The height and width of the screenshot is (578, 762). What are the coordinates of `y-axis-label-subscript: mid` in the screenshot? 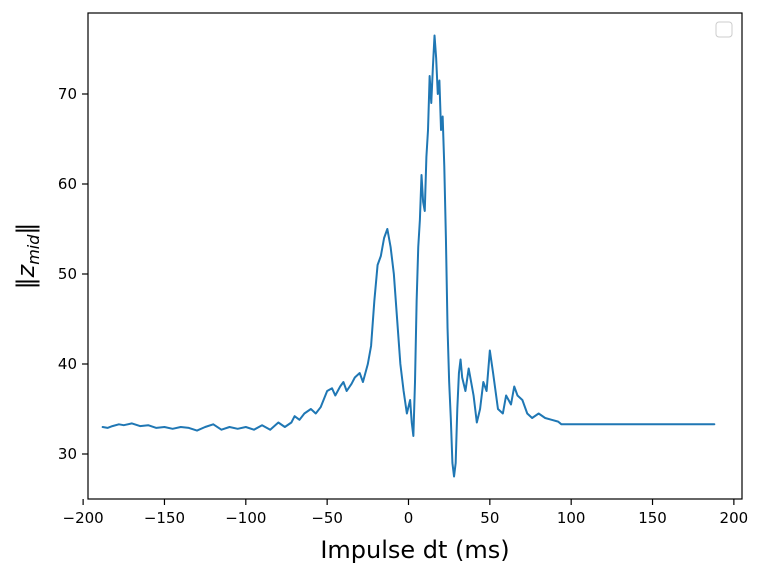 It's located at (33, 249).